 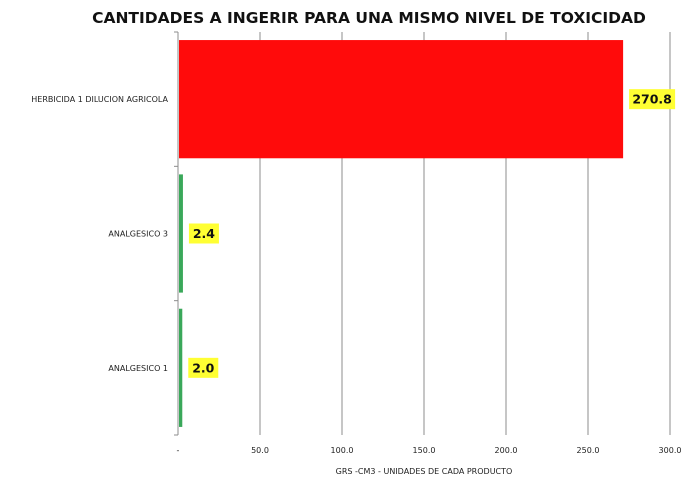 I want to click on x-tick-label-1: 50.0, so click(x=260, y=450).